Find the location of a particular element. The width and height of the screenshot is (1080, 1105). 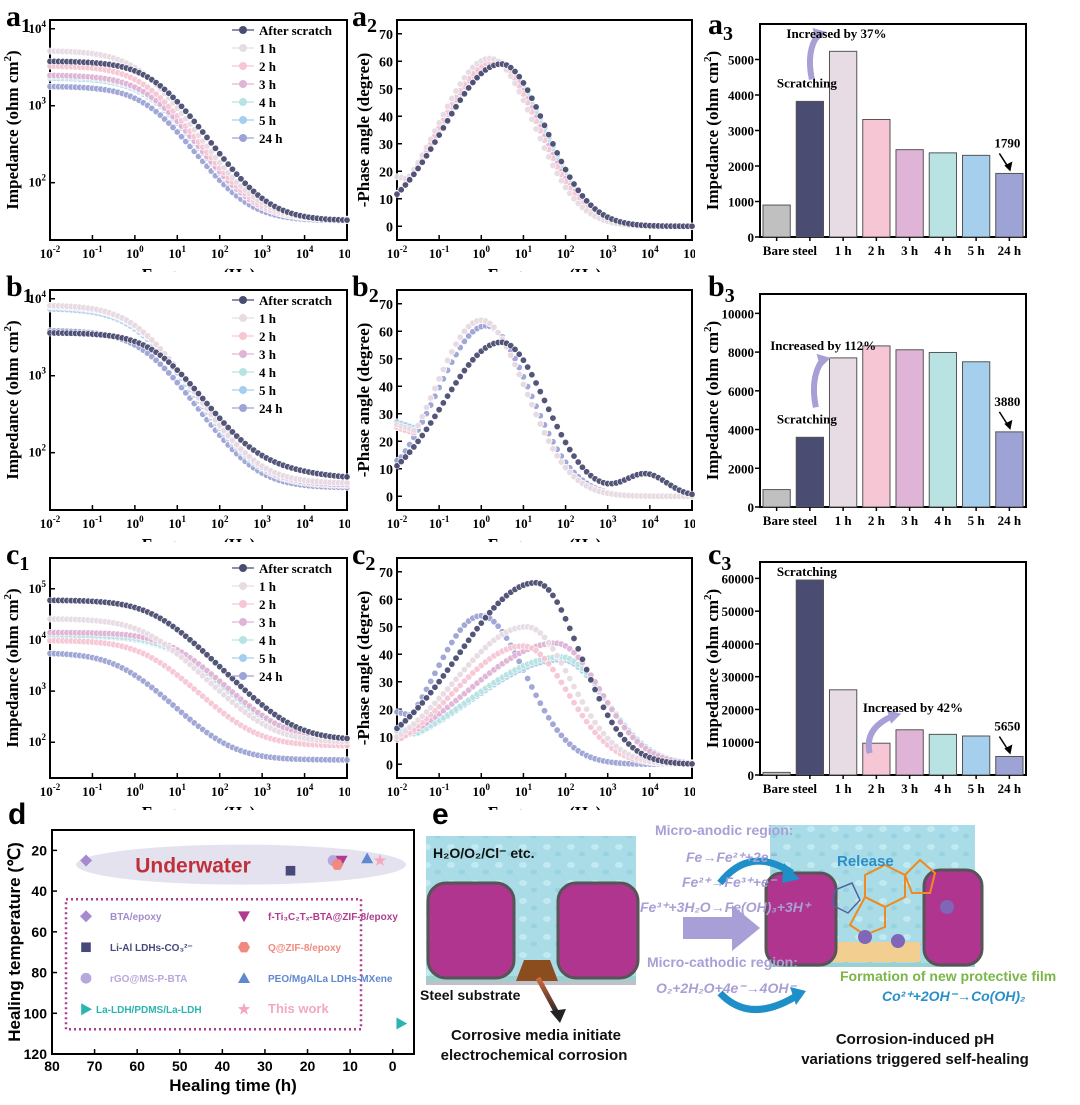

panel-letter: b is located at coordinates (716, 286).